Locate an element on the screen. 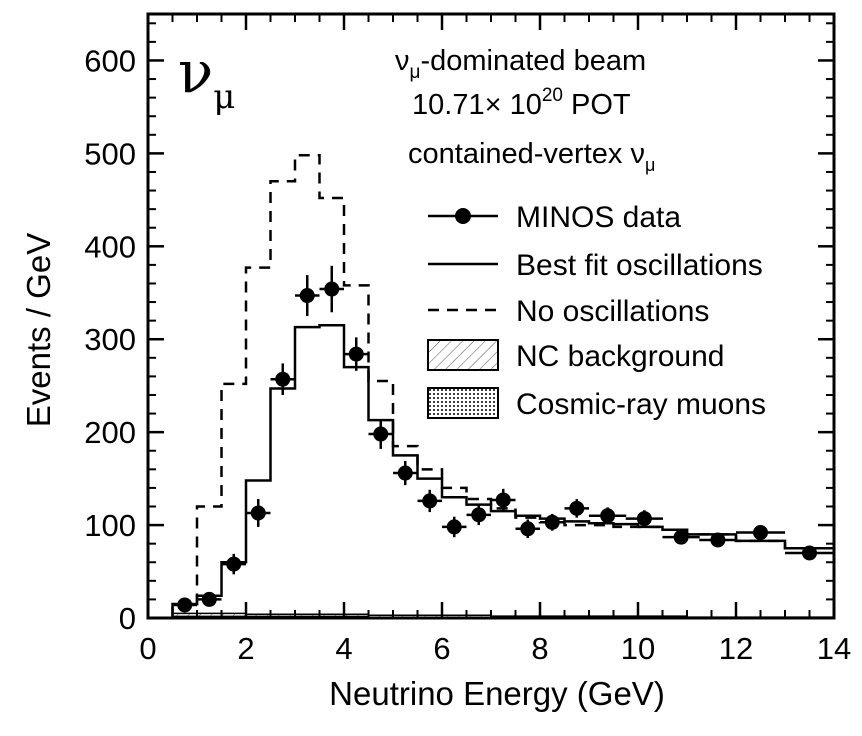  x-axis-title: Neutrino Energy (GeV) is located at coordinates (497, 693).